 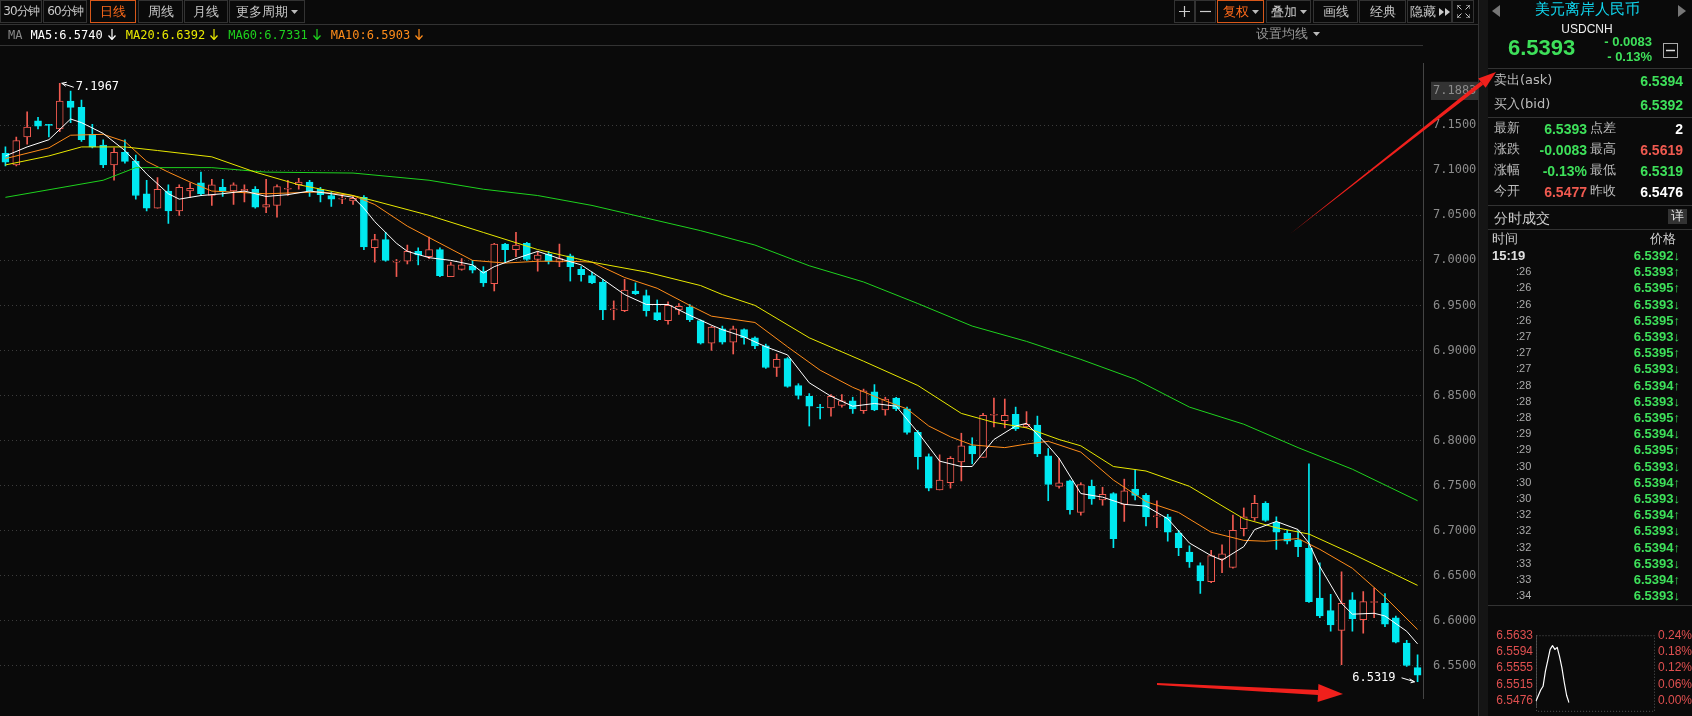 I want to click on text: 2, so click(x=1679, y=129).